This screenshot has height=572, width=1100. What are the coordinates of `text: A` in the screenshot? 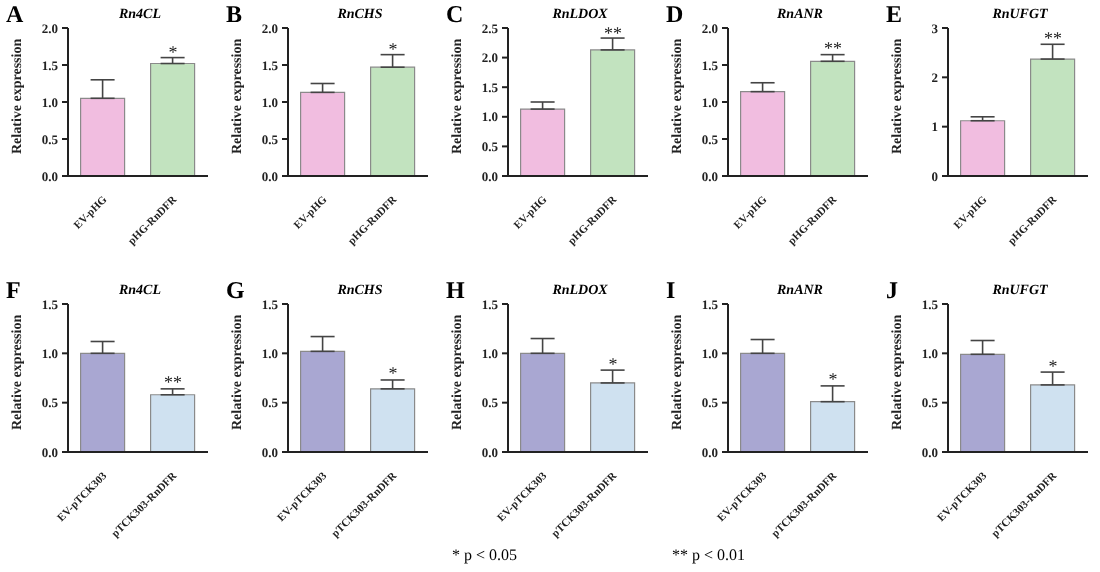 It's located at (15, 15).